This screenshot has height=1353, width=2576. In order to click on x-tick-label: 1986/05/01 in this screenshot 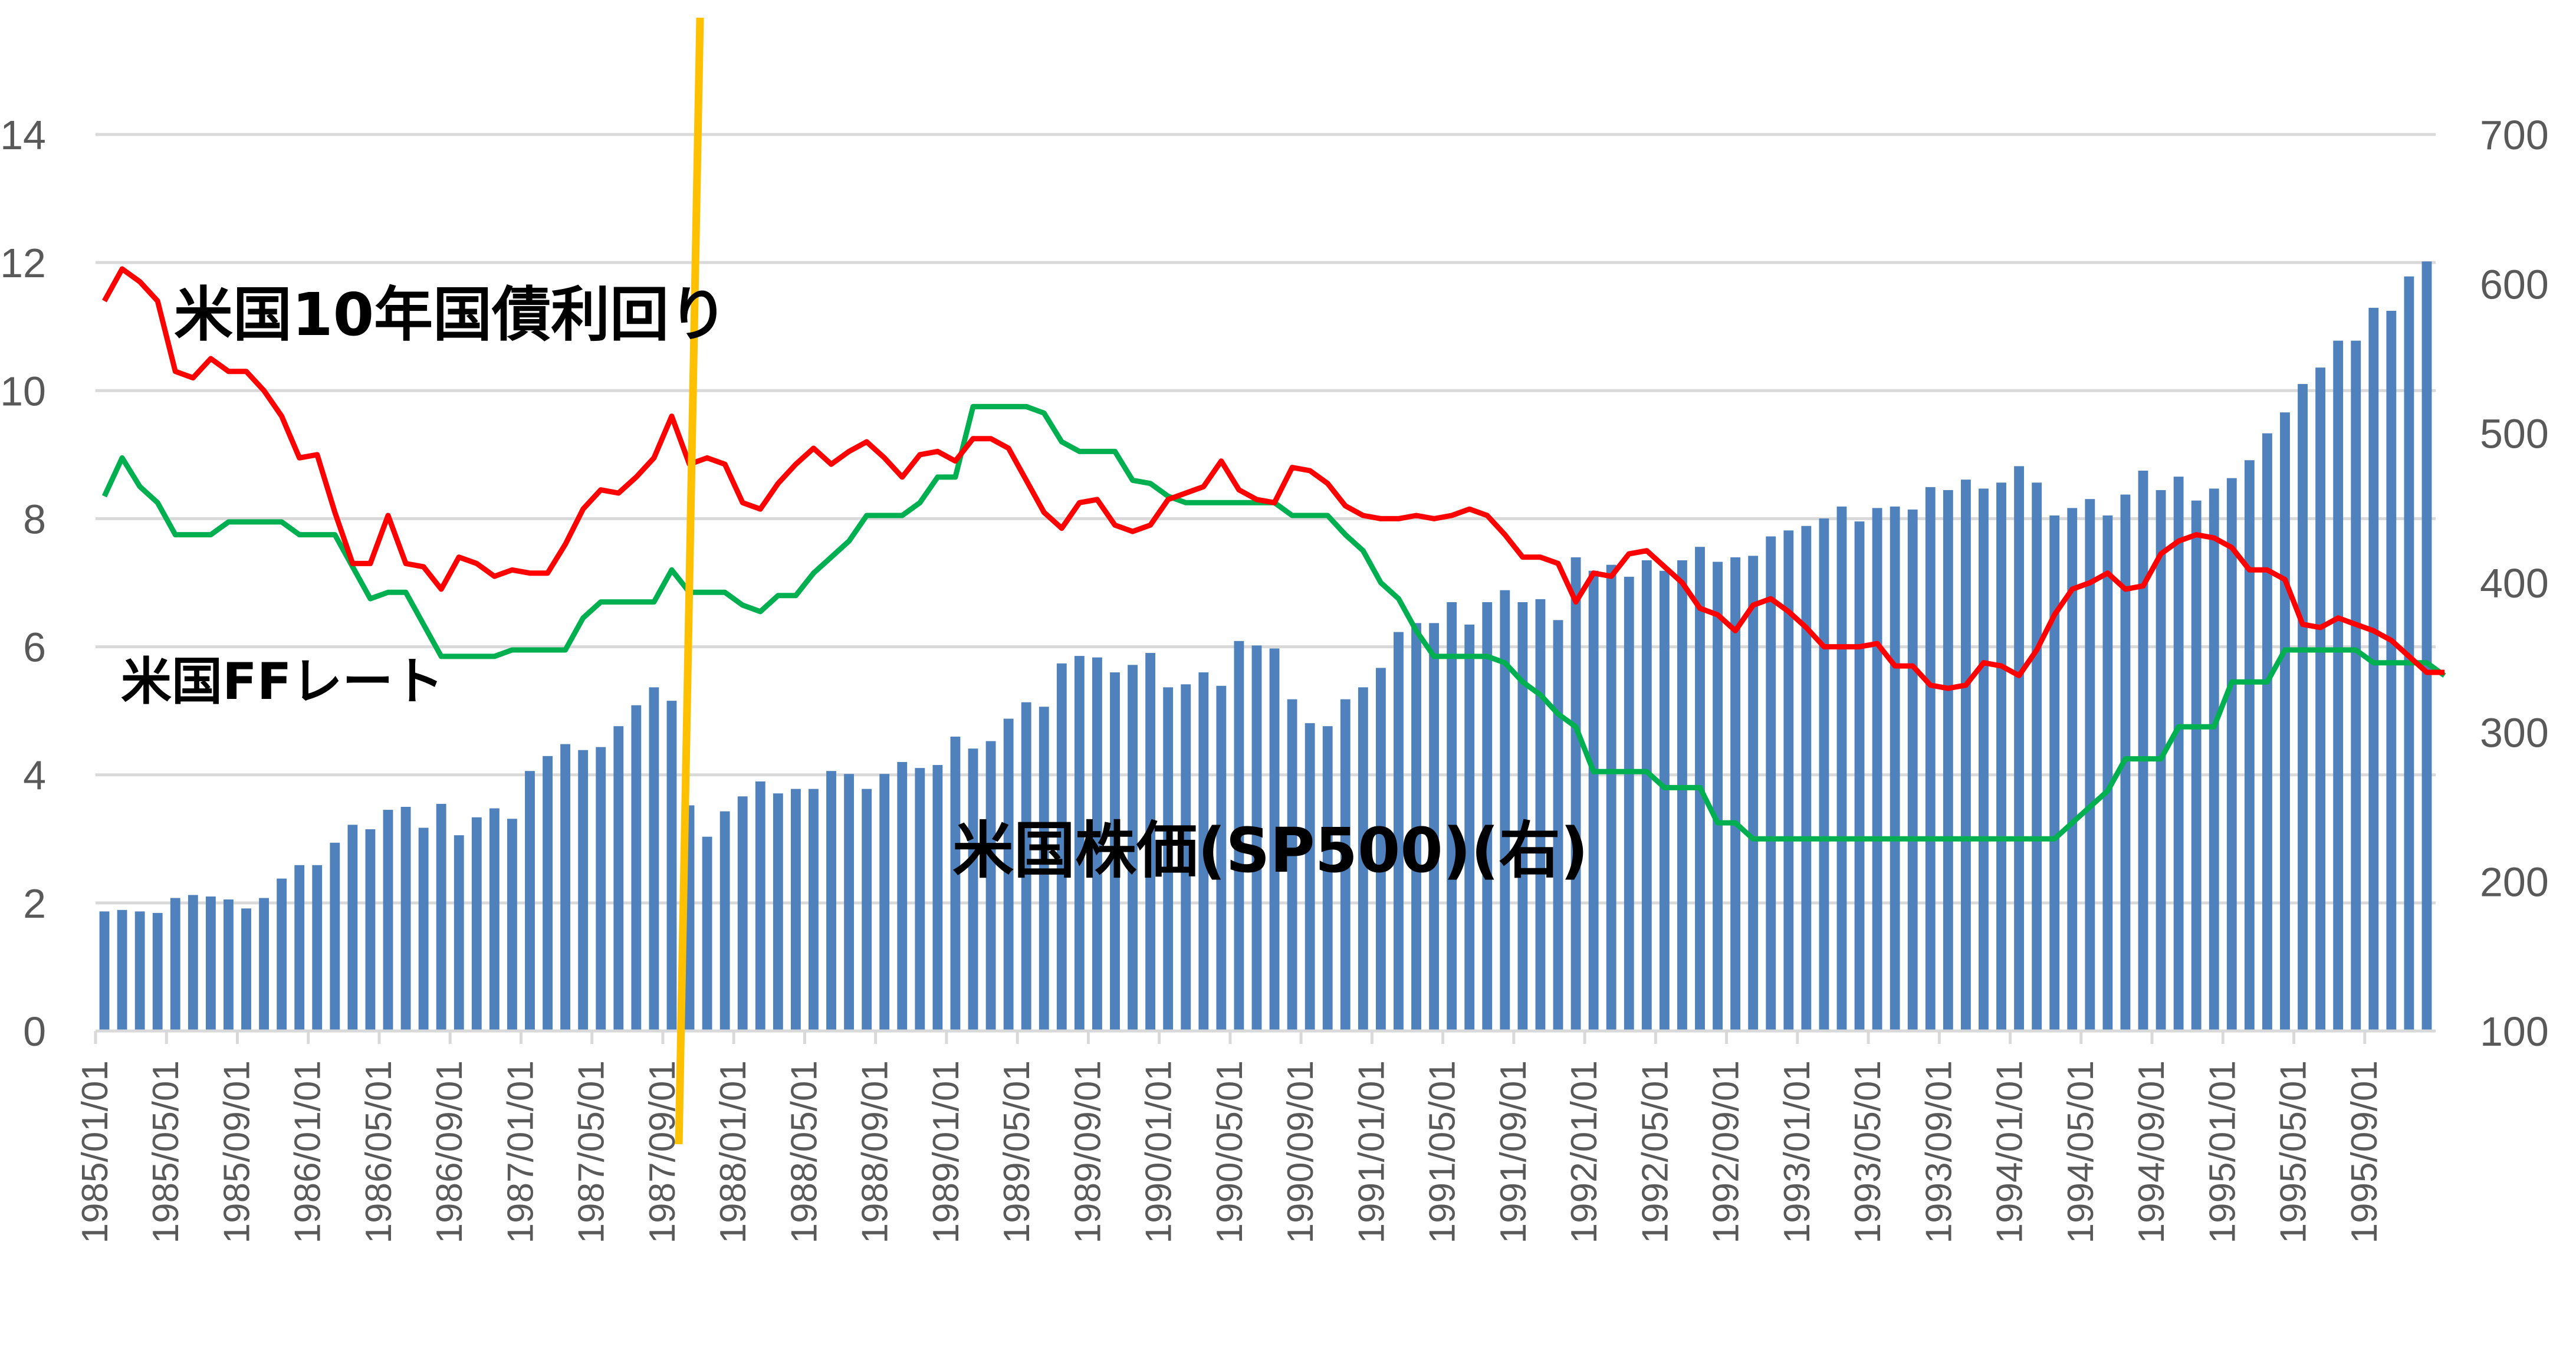, I will do `click(379, 1152)`.